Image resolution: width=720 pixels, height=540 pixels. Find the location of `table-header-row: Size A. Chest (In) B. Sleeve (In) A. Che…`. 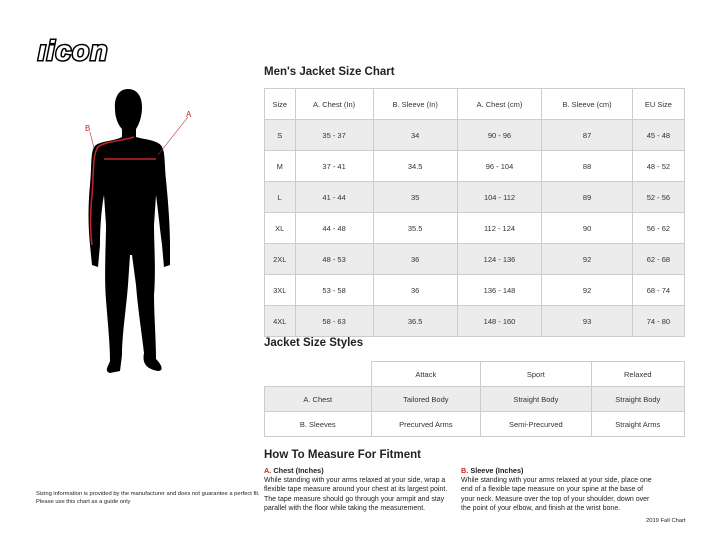

table-header-row: Size A. Chest (In) B. Sleeve (In) A. Che… is located at coordinates (475, 104).